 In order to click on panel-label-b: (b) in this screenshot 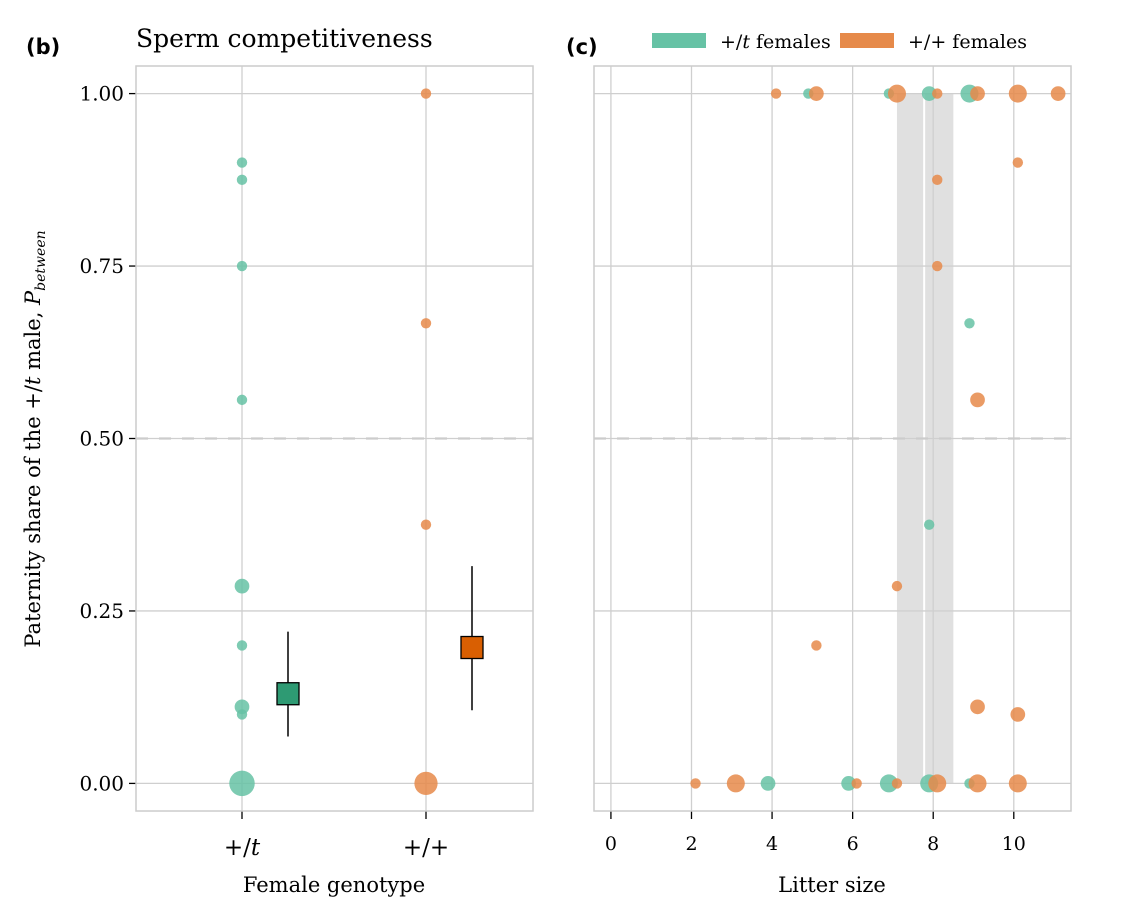, I will do `click(43, 47)`.